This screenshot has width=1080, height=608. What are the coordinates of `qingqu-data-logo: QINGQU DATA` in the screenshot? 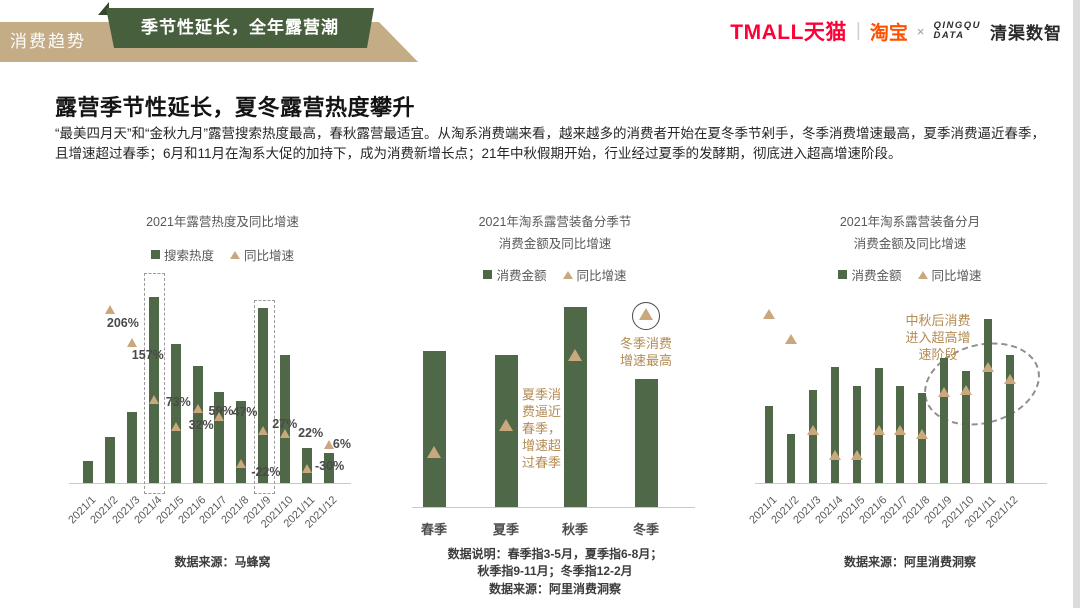 It's located at (957, 31).